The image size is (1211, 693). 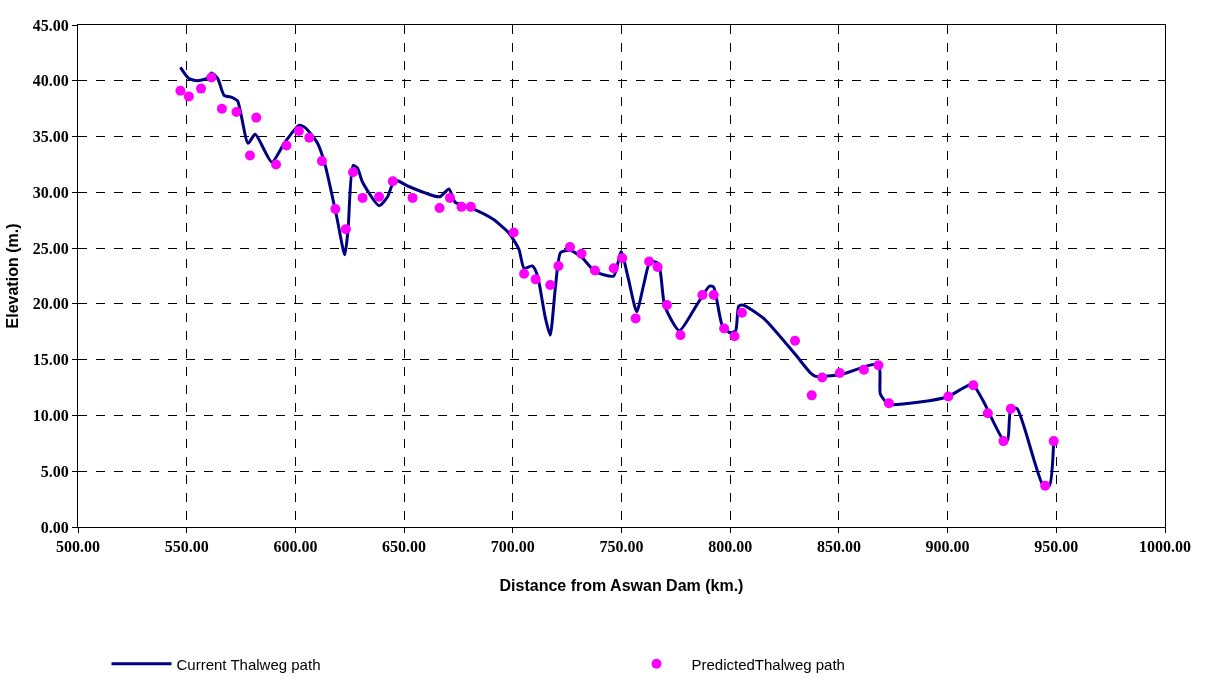 I want to click on legend-label: PredictedThalweg path, so click(x=768, y=664).